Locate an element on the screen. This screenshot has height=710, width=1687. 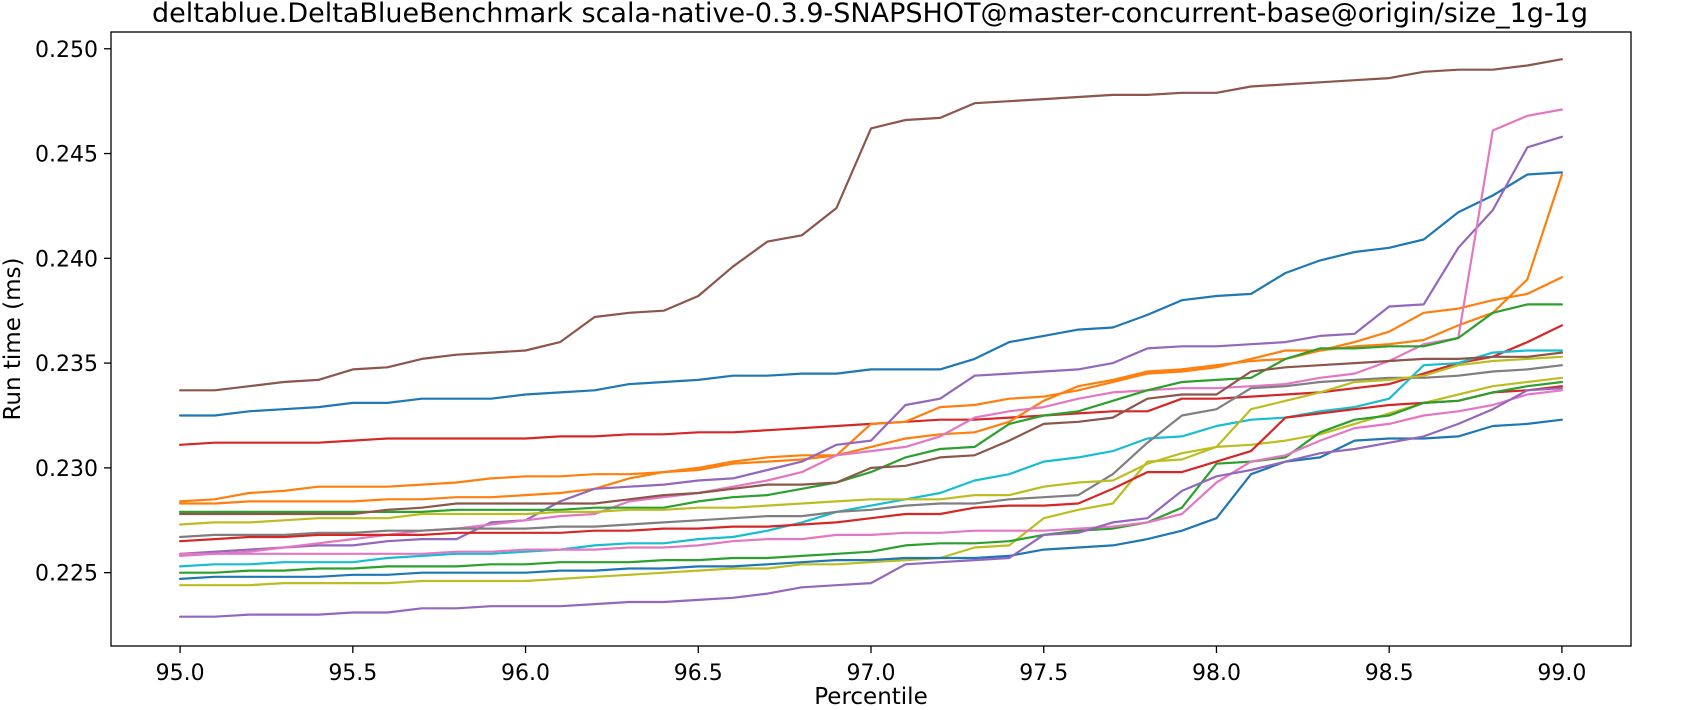
y-tick-label: 0.250 is located at coordinates (66, 50).